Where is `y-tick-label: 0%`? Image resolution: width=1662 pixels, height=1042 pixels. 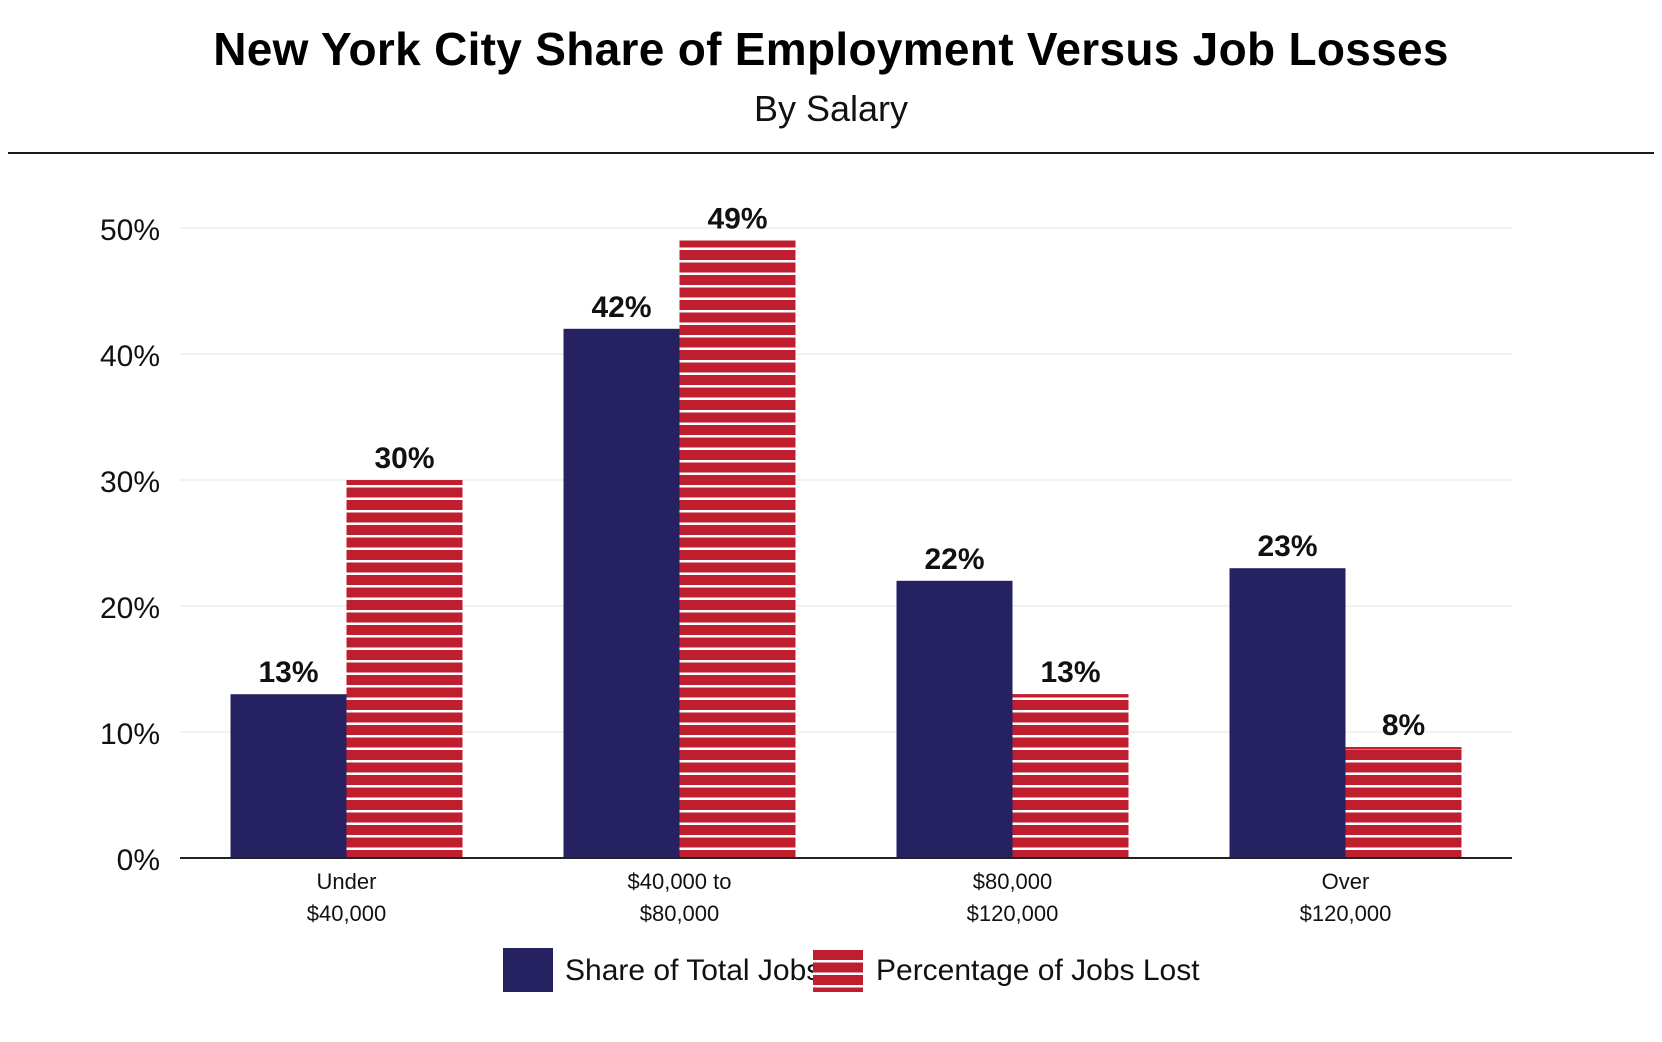
y-tick-label: 0% is located at coordinates (138, 860).